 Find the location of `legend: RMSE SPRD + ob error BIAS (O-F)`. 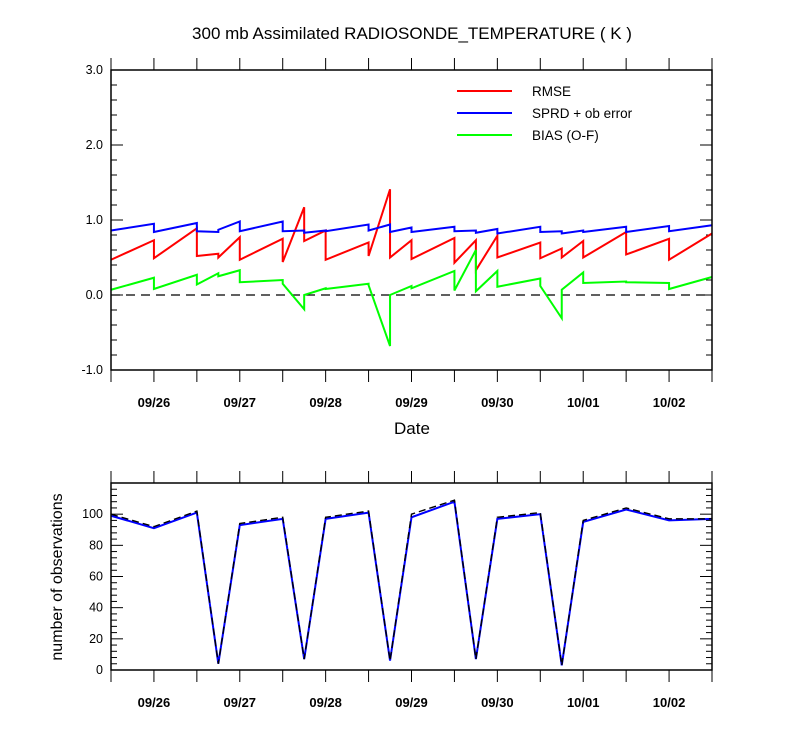

legend: RMSE SPRD + ob error BIAS (O-F) is located at coordinates (545, 113).